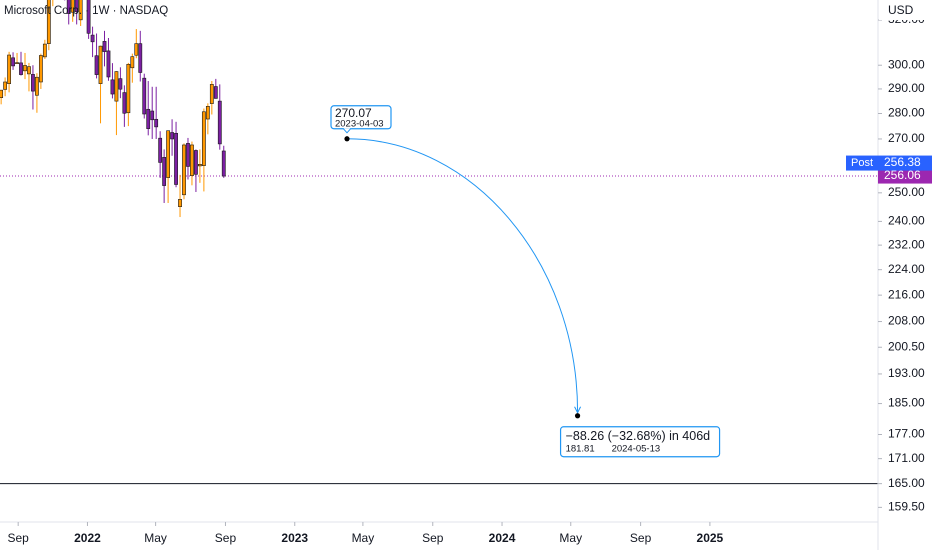 The height and width of the screenshot is (550, 932). Describe the element at coordinates (636, 448) in the screenshot. I see `measure-end-date: 2024-05-13` at that location.